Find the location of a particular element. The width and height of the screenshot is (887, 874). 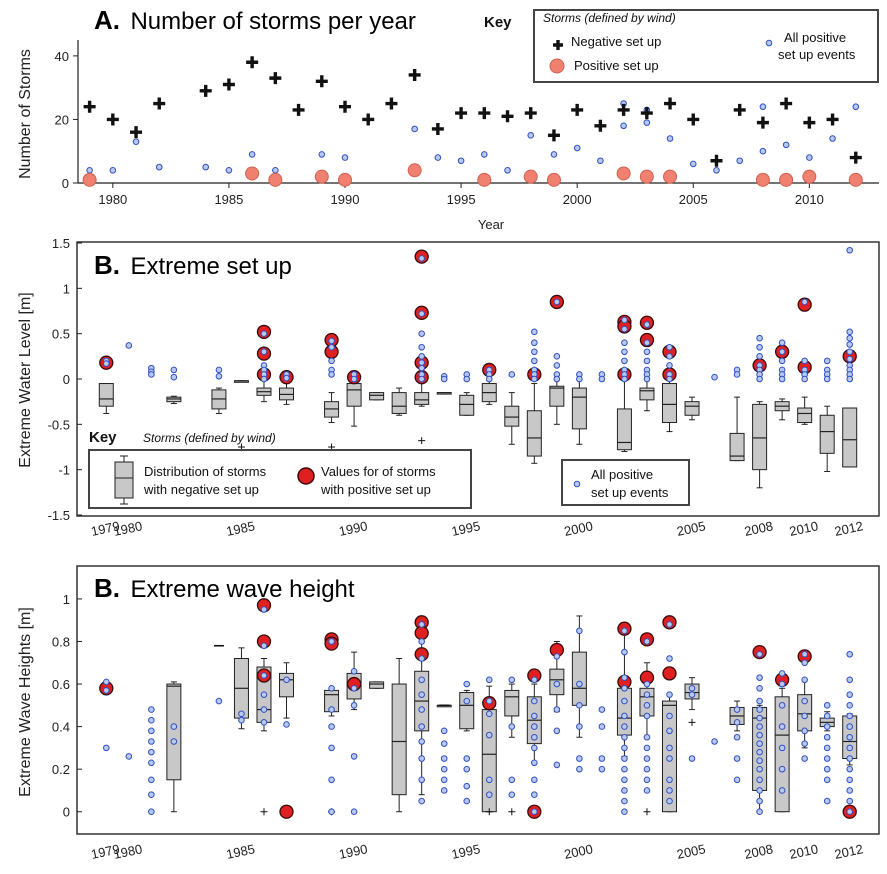

panel-b1-title-letter: B. is located at coordinates (107, 265).